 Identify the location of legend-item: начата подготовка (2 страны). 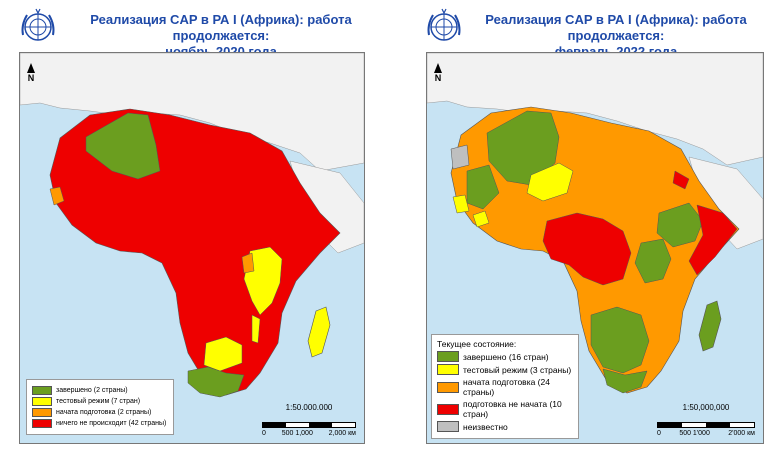
(100, 412).